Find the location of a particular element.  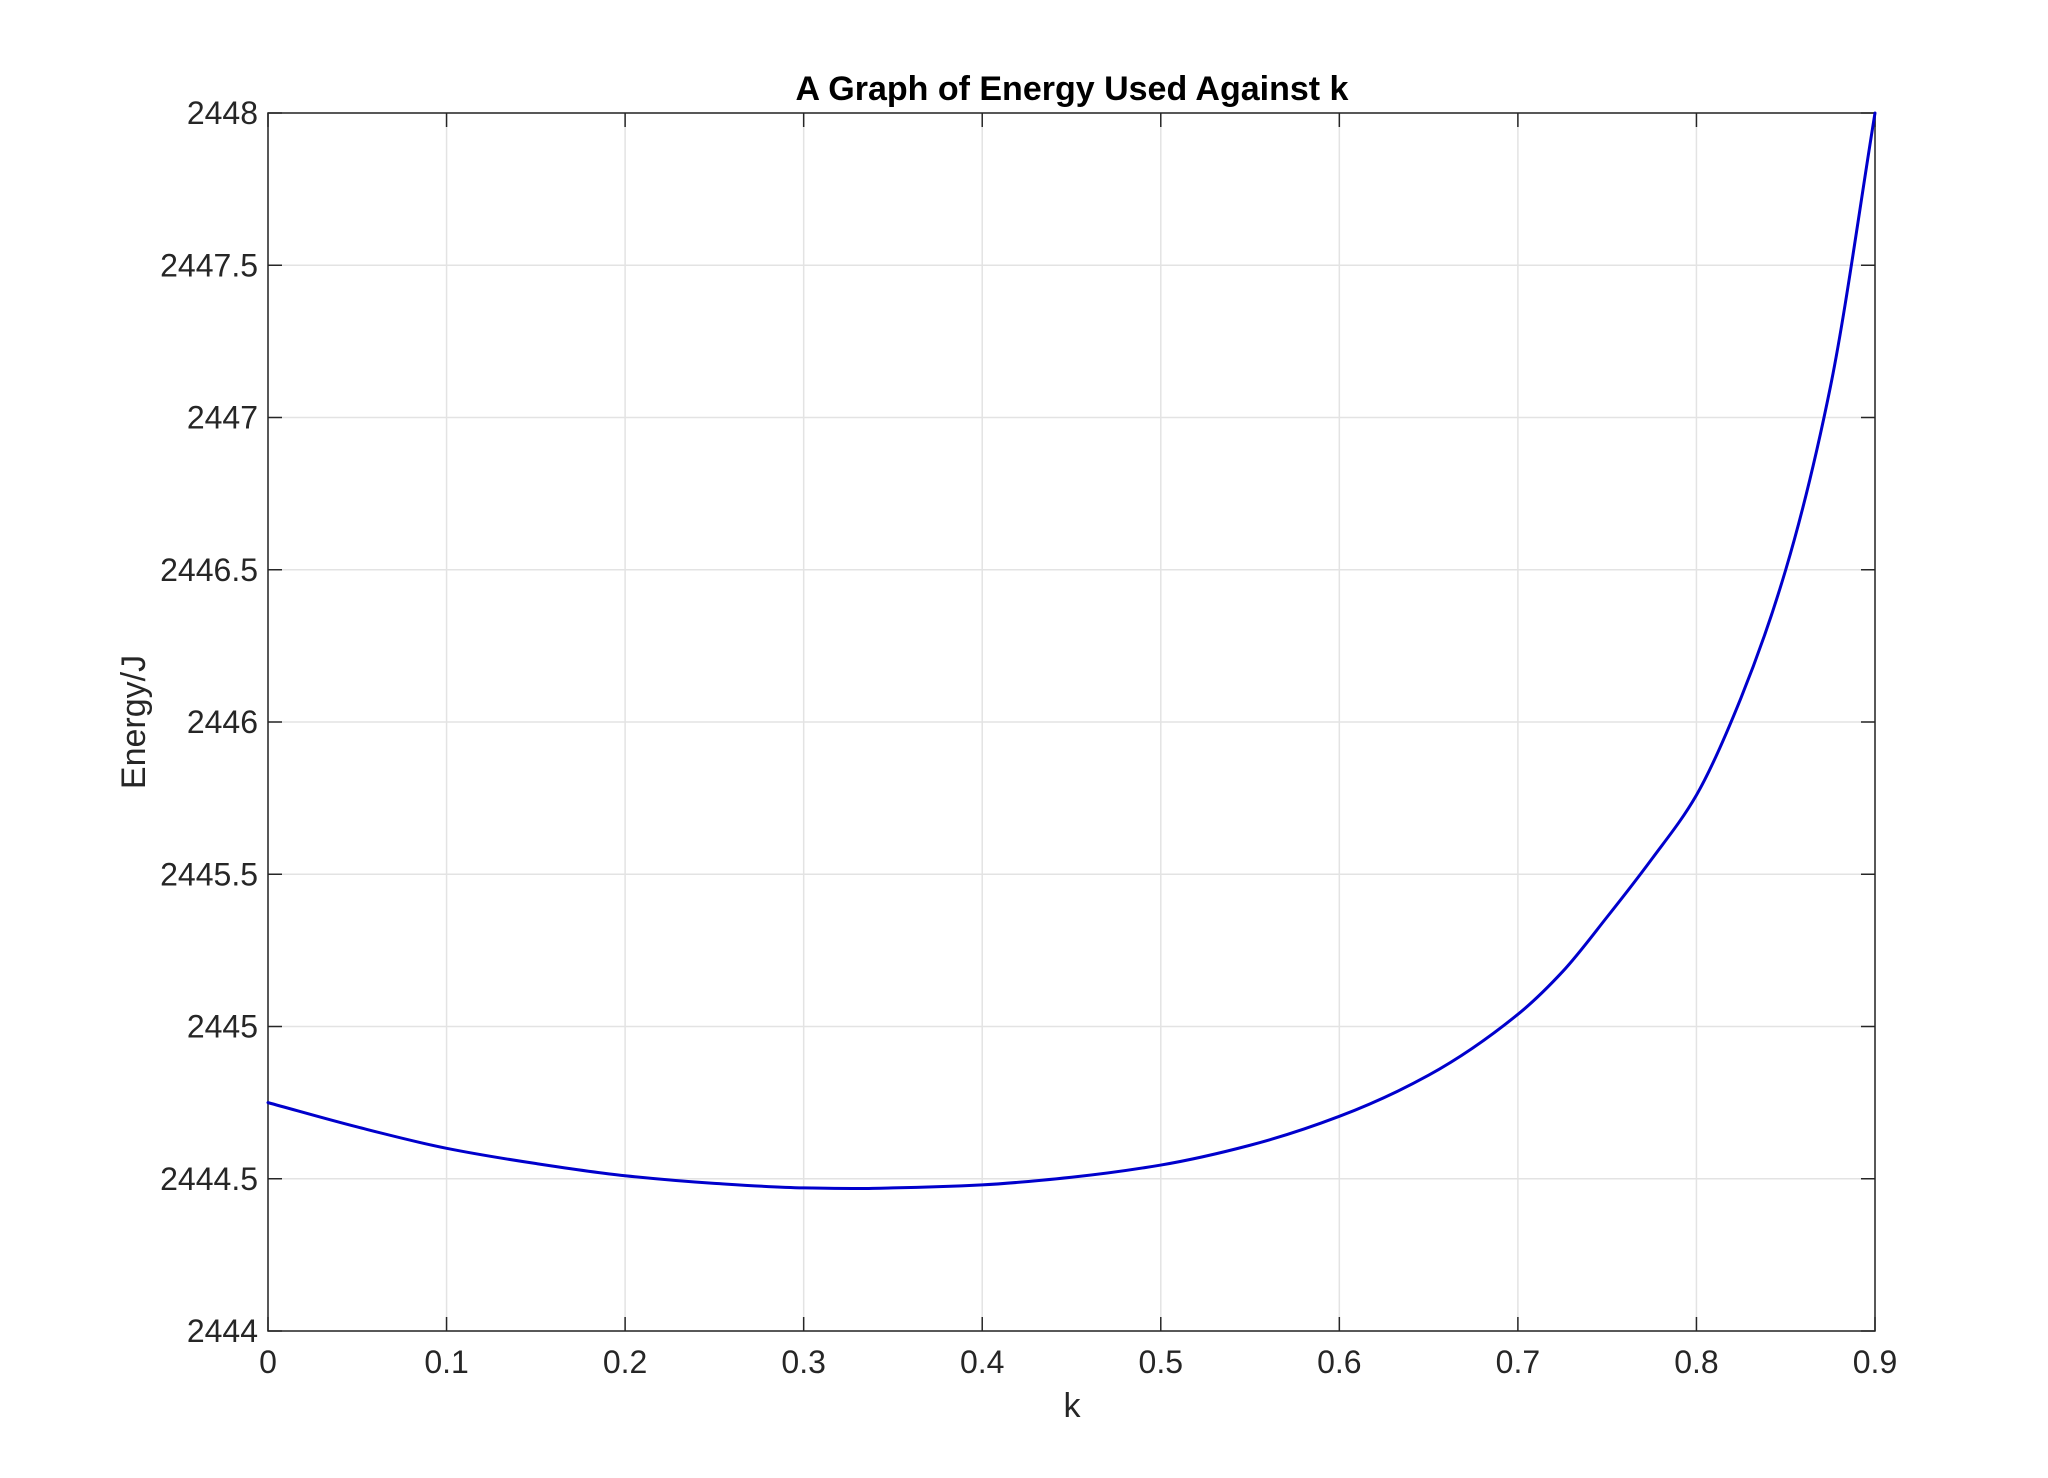

y-tick-label: 2446 is located at coordinates (222, 722).